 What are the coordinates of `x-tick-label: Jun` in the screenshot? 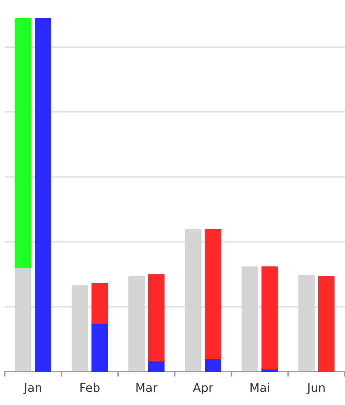 It's located at (315, 388).